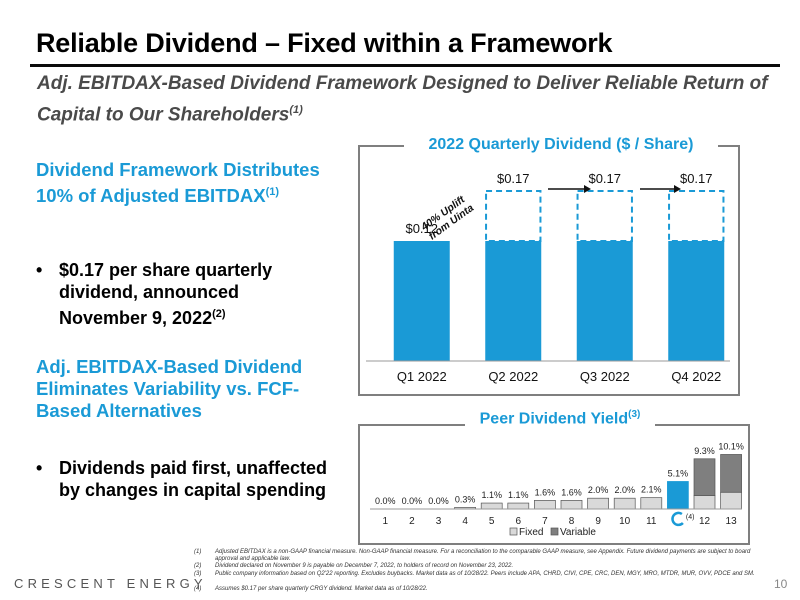  What do you see at coordinates (412, 521) in the screenshot?
I see `peer-tick-label: 2` at bounding box center [412, 521].